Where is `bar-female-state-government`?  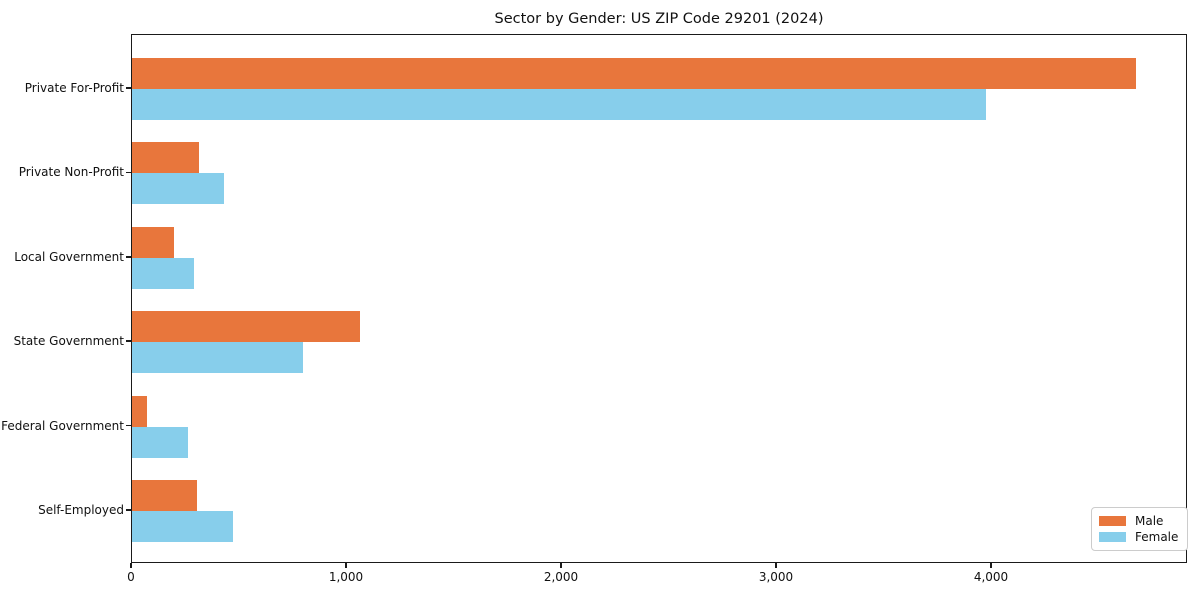
bar-female-state-government is located at coordinates (217, 358).